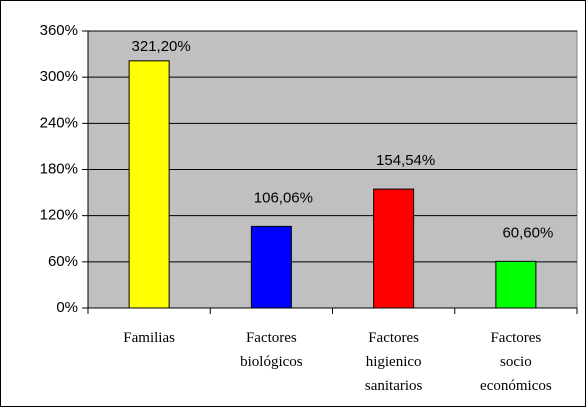 The height and width of the screenshot is (408, 587). I want to click on y-tick-label: 60%, so click(63, 261).